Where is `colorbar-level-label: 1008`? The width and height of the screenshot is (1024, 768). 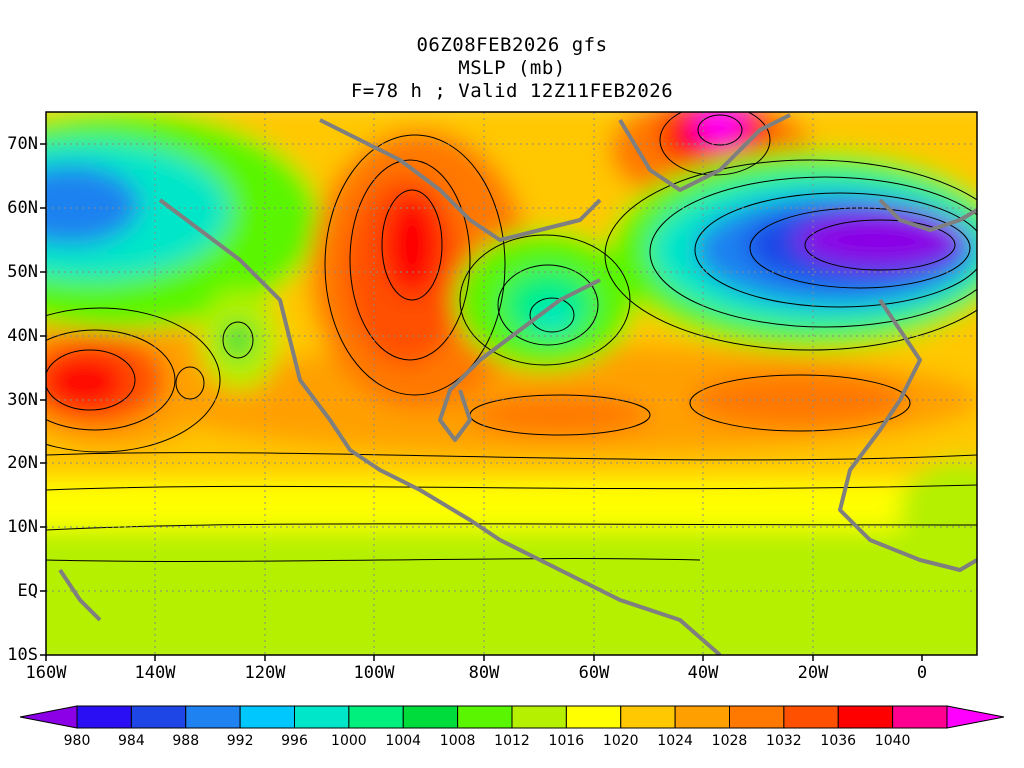 colorbar-level-label: 1008 is located at coordinates (457, 741).